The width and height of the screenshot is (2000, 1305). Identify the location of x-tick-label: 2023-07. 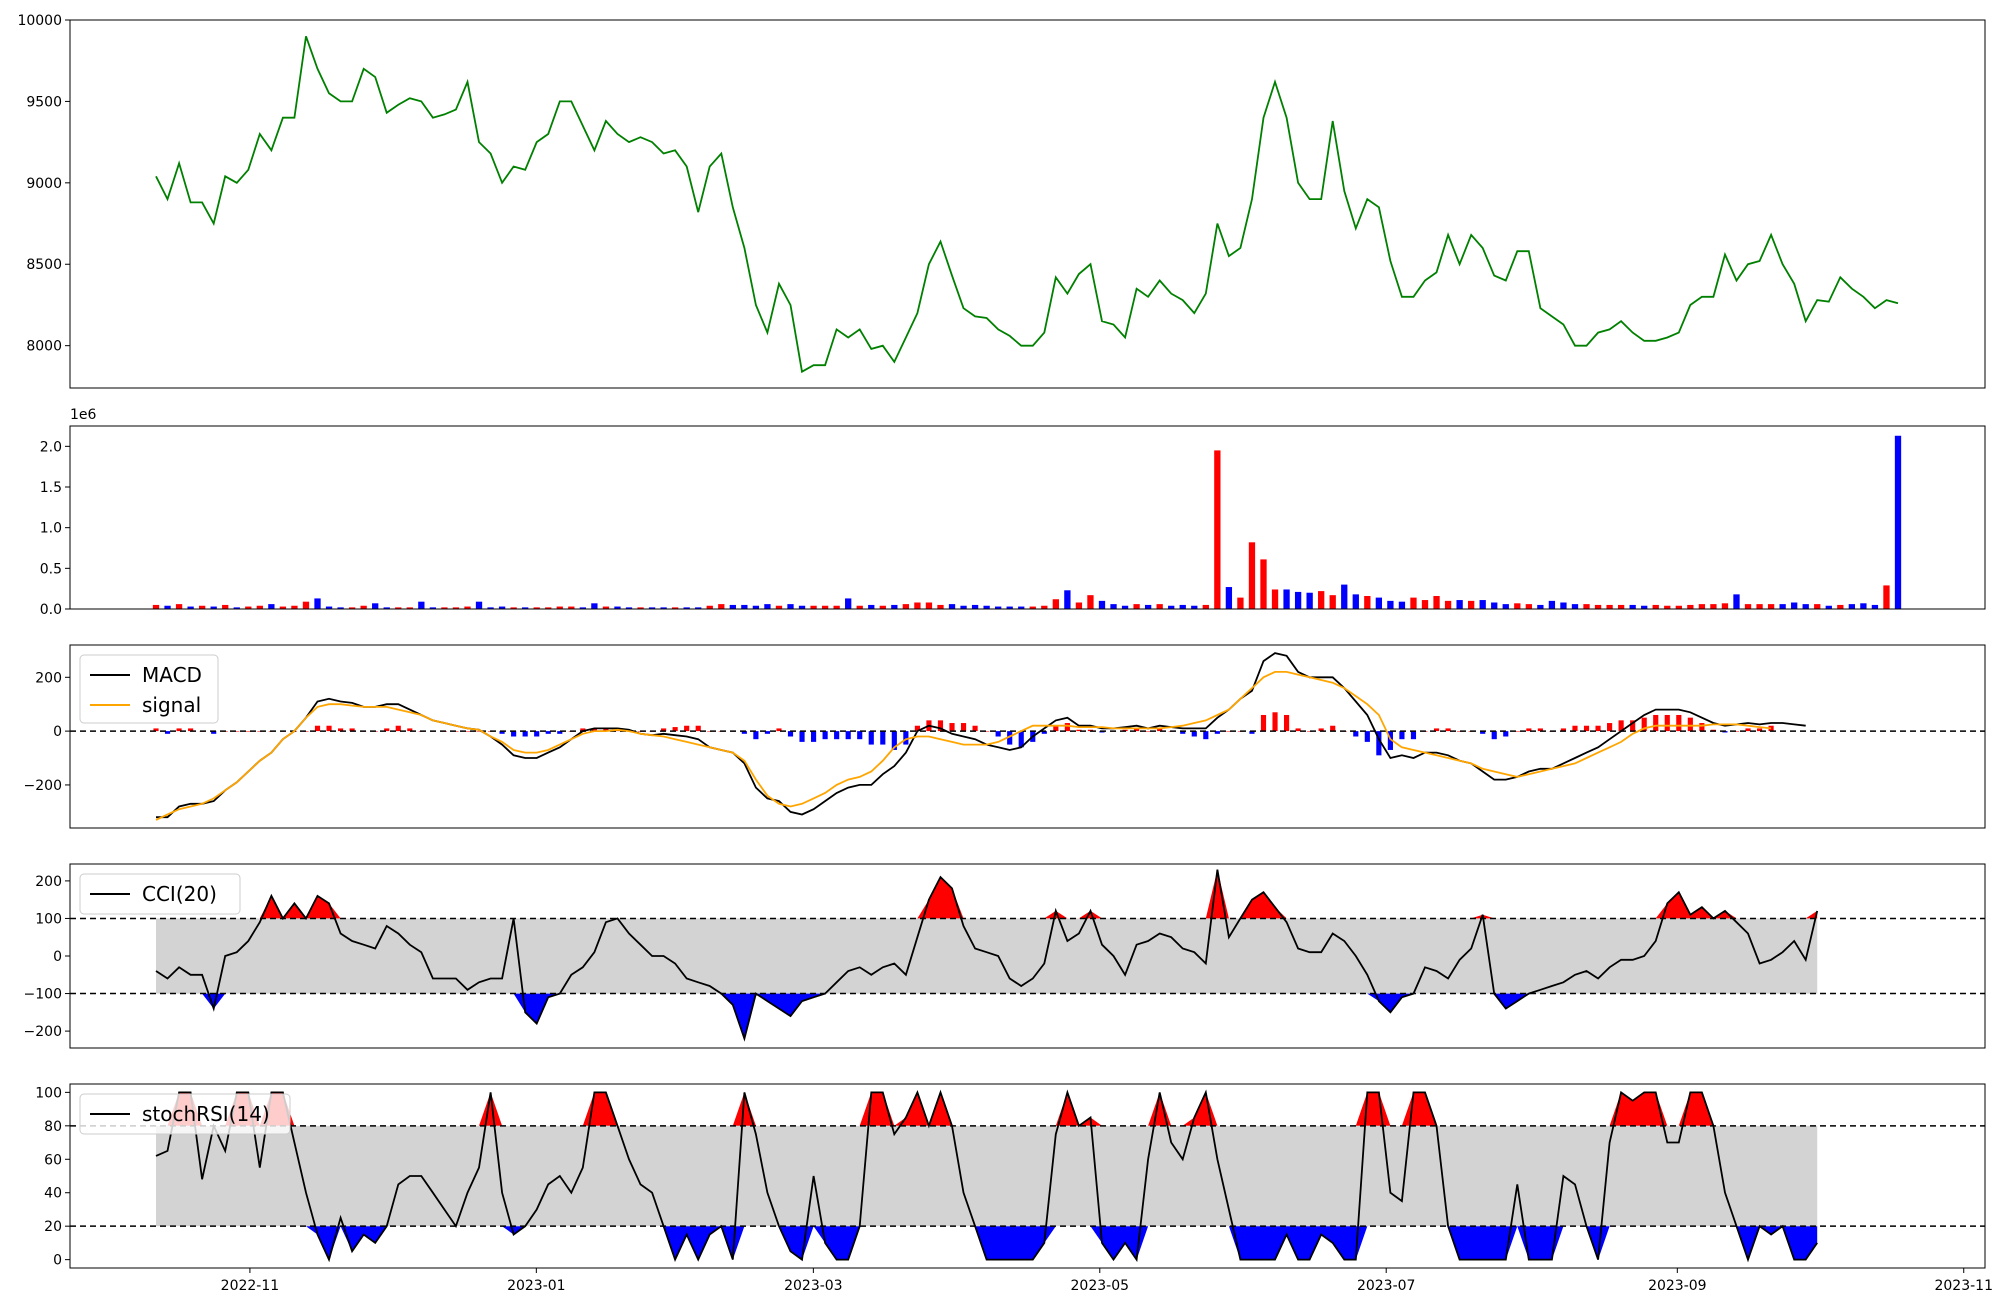
(1386, 1286).